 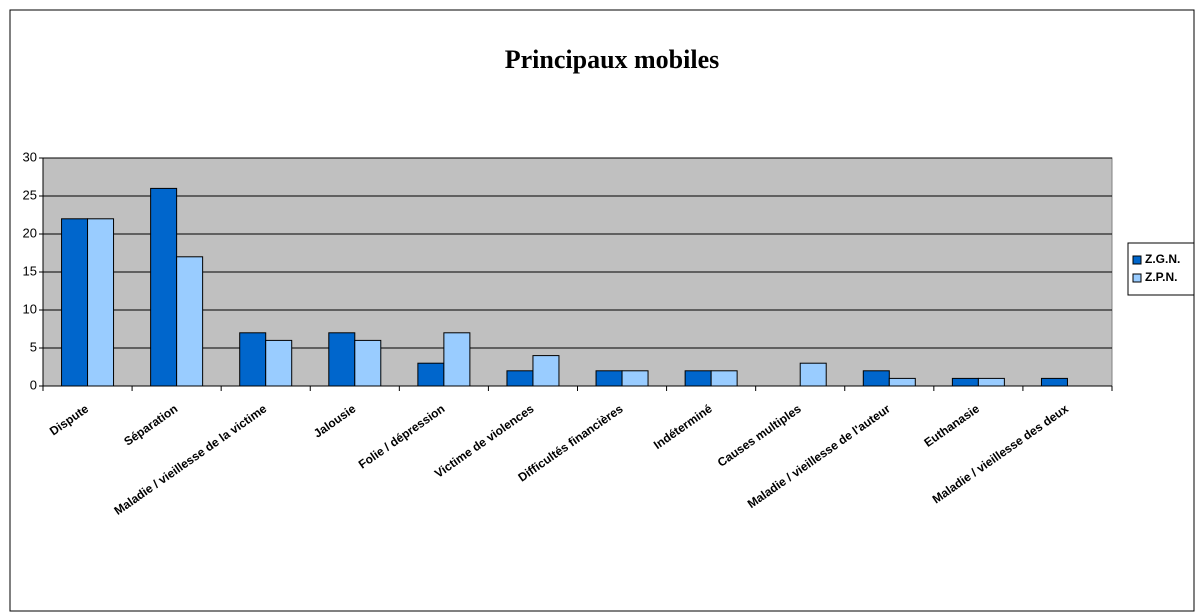 I want to click on x-tick-label: Maladie / vieillesse de l'auteur, so click(x=819, y=456).